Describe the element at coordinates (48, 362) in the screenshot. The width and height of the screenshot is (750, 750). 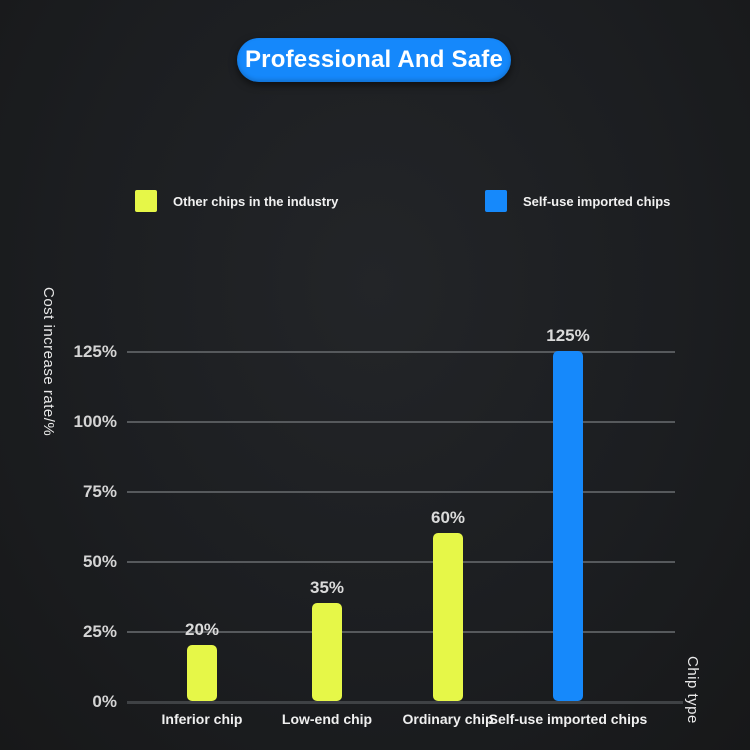
I see `y-axis-title: Cost increase rate/%` at that location.